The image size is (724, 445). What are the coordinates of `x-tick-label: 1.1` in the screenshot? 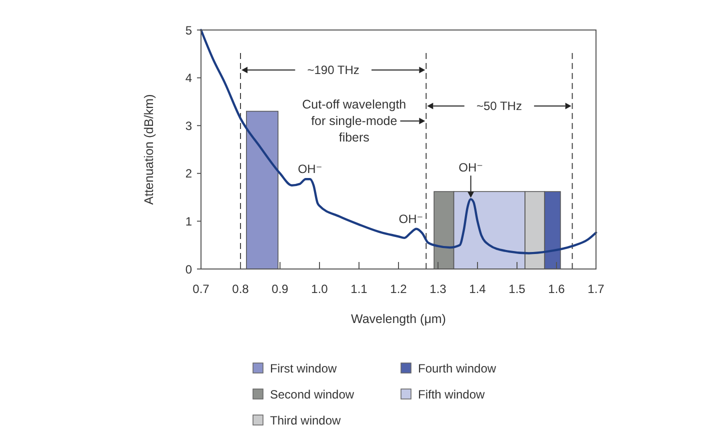 It's located at (359, 289).